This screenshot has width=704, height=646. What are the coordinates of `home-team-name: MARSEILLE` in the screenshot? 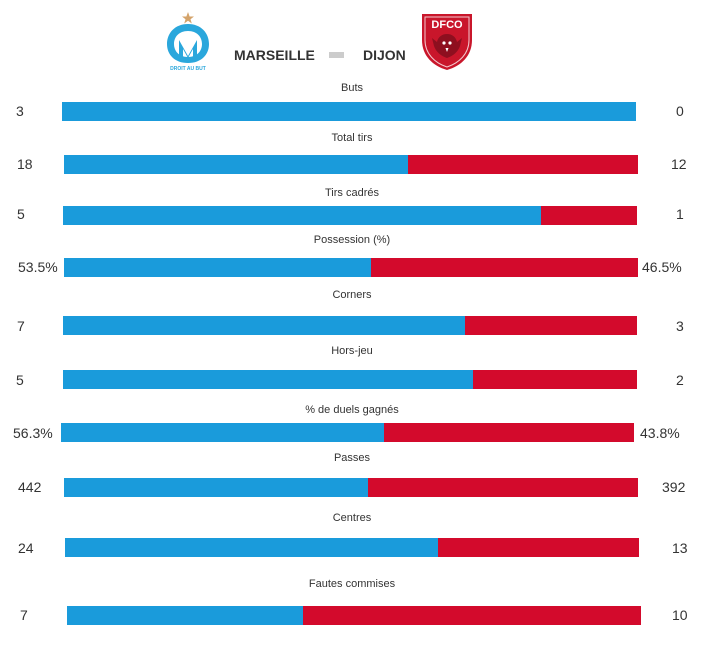 It's located at (274, 55).